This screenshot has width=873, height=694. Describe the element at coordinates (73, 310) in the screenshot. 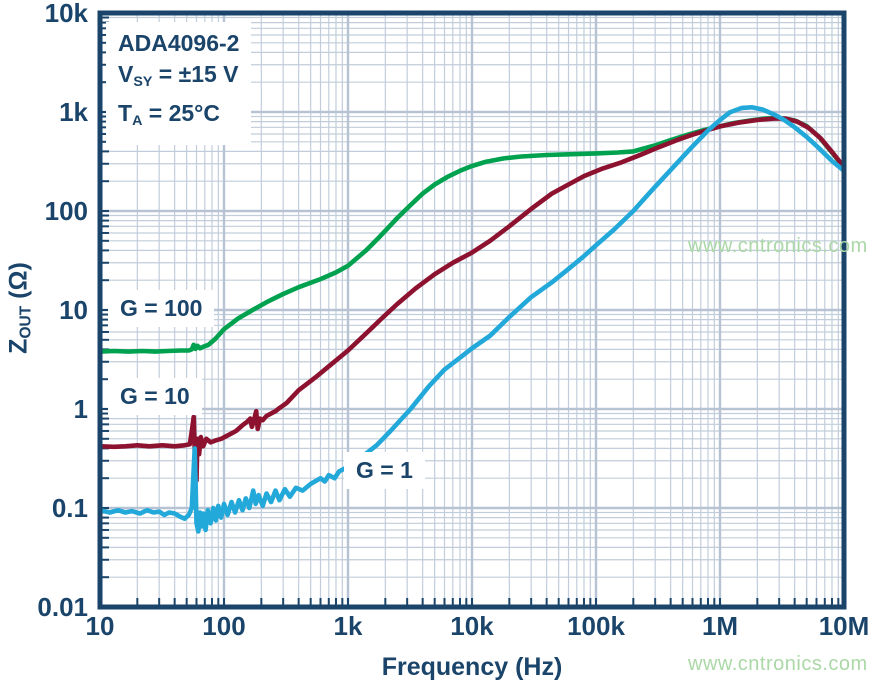

I see `y-tick-label-10: 10` at that location.